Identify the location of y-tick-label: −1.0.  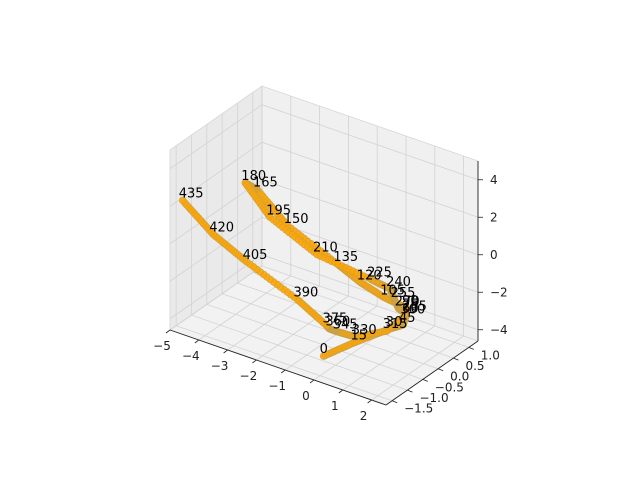
(433, 398).